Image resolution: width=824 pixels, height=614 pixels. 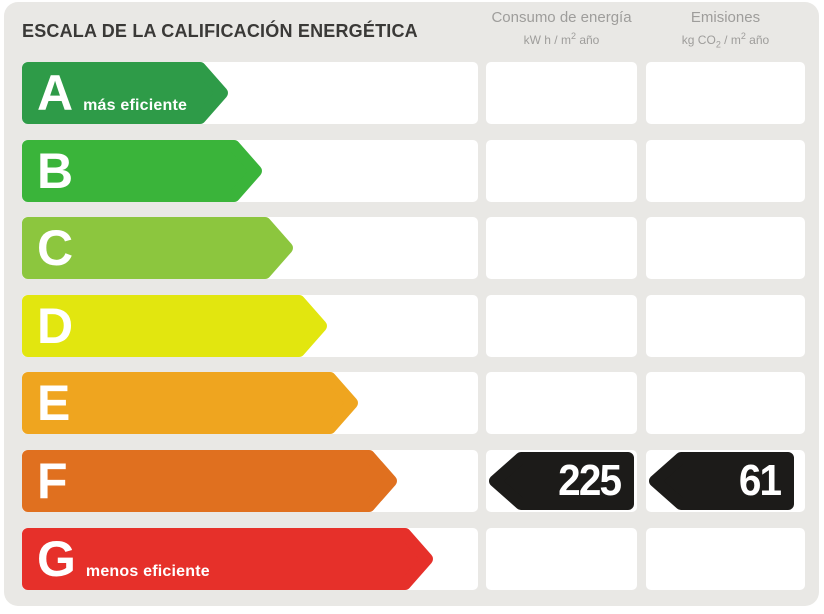 I want to click on consumo-cell: 225, so click(x=561, y=481).